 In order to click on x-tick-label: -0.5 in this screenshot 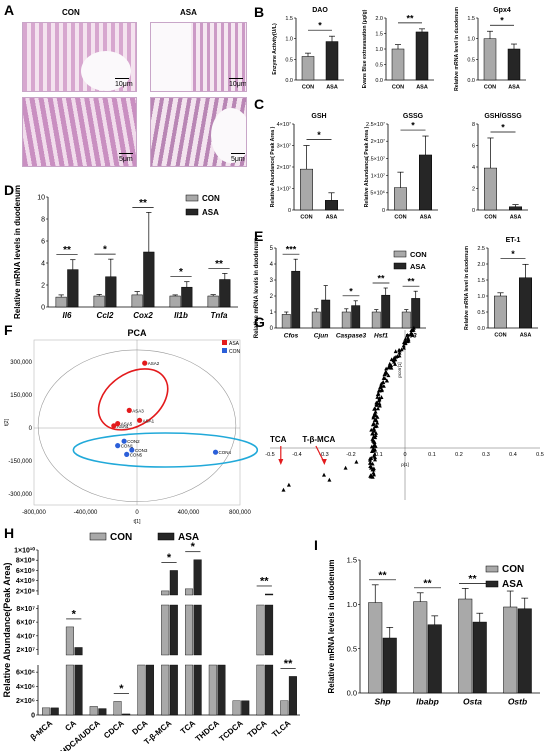, I will do `click(269, 455)`.